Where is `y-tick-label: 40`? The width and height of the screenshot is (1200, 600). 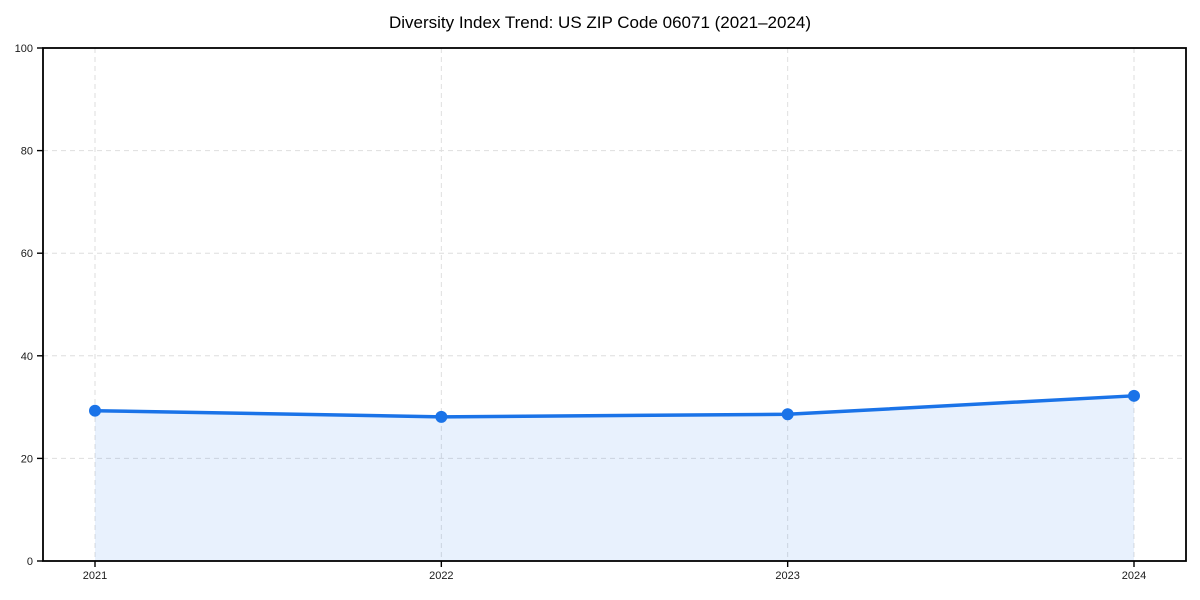
y-tick-label: 40 is located at coordinates (27, 357).